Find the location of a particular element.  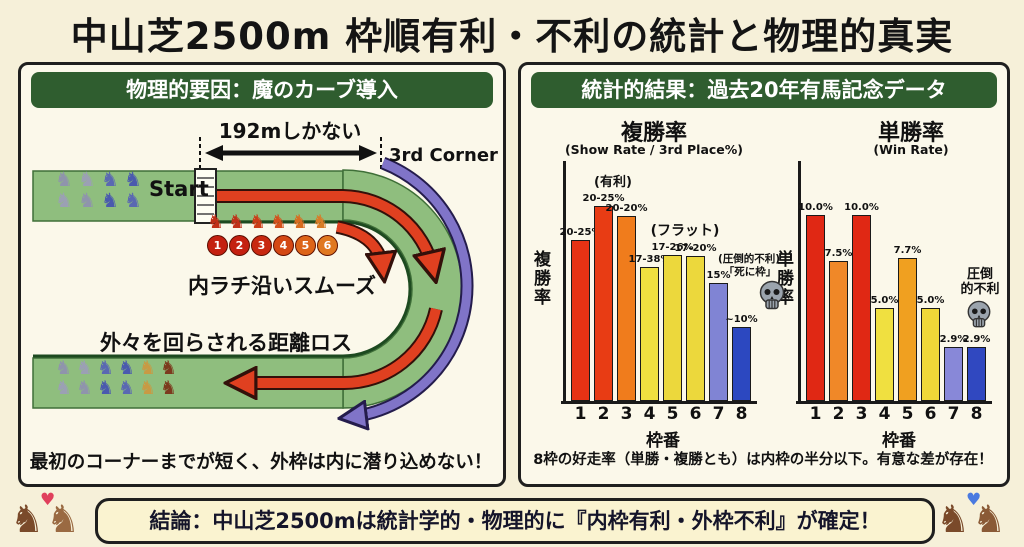

distance-label: 192mしかない is located at coordinates (290, 131).